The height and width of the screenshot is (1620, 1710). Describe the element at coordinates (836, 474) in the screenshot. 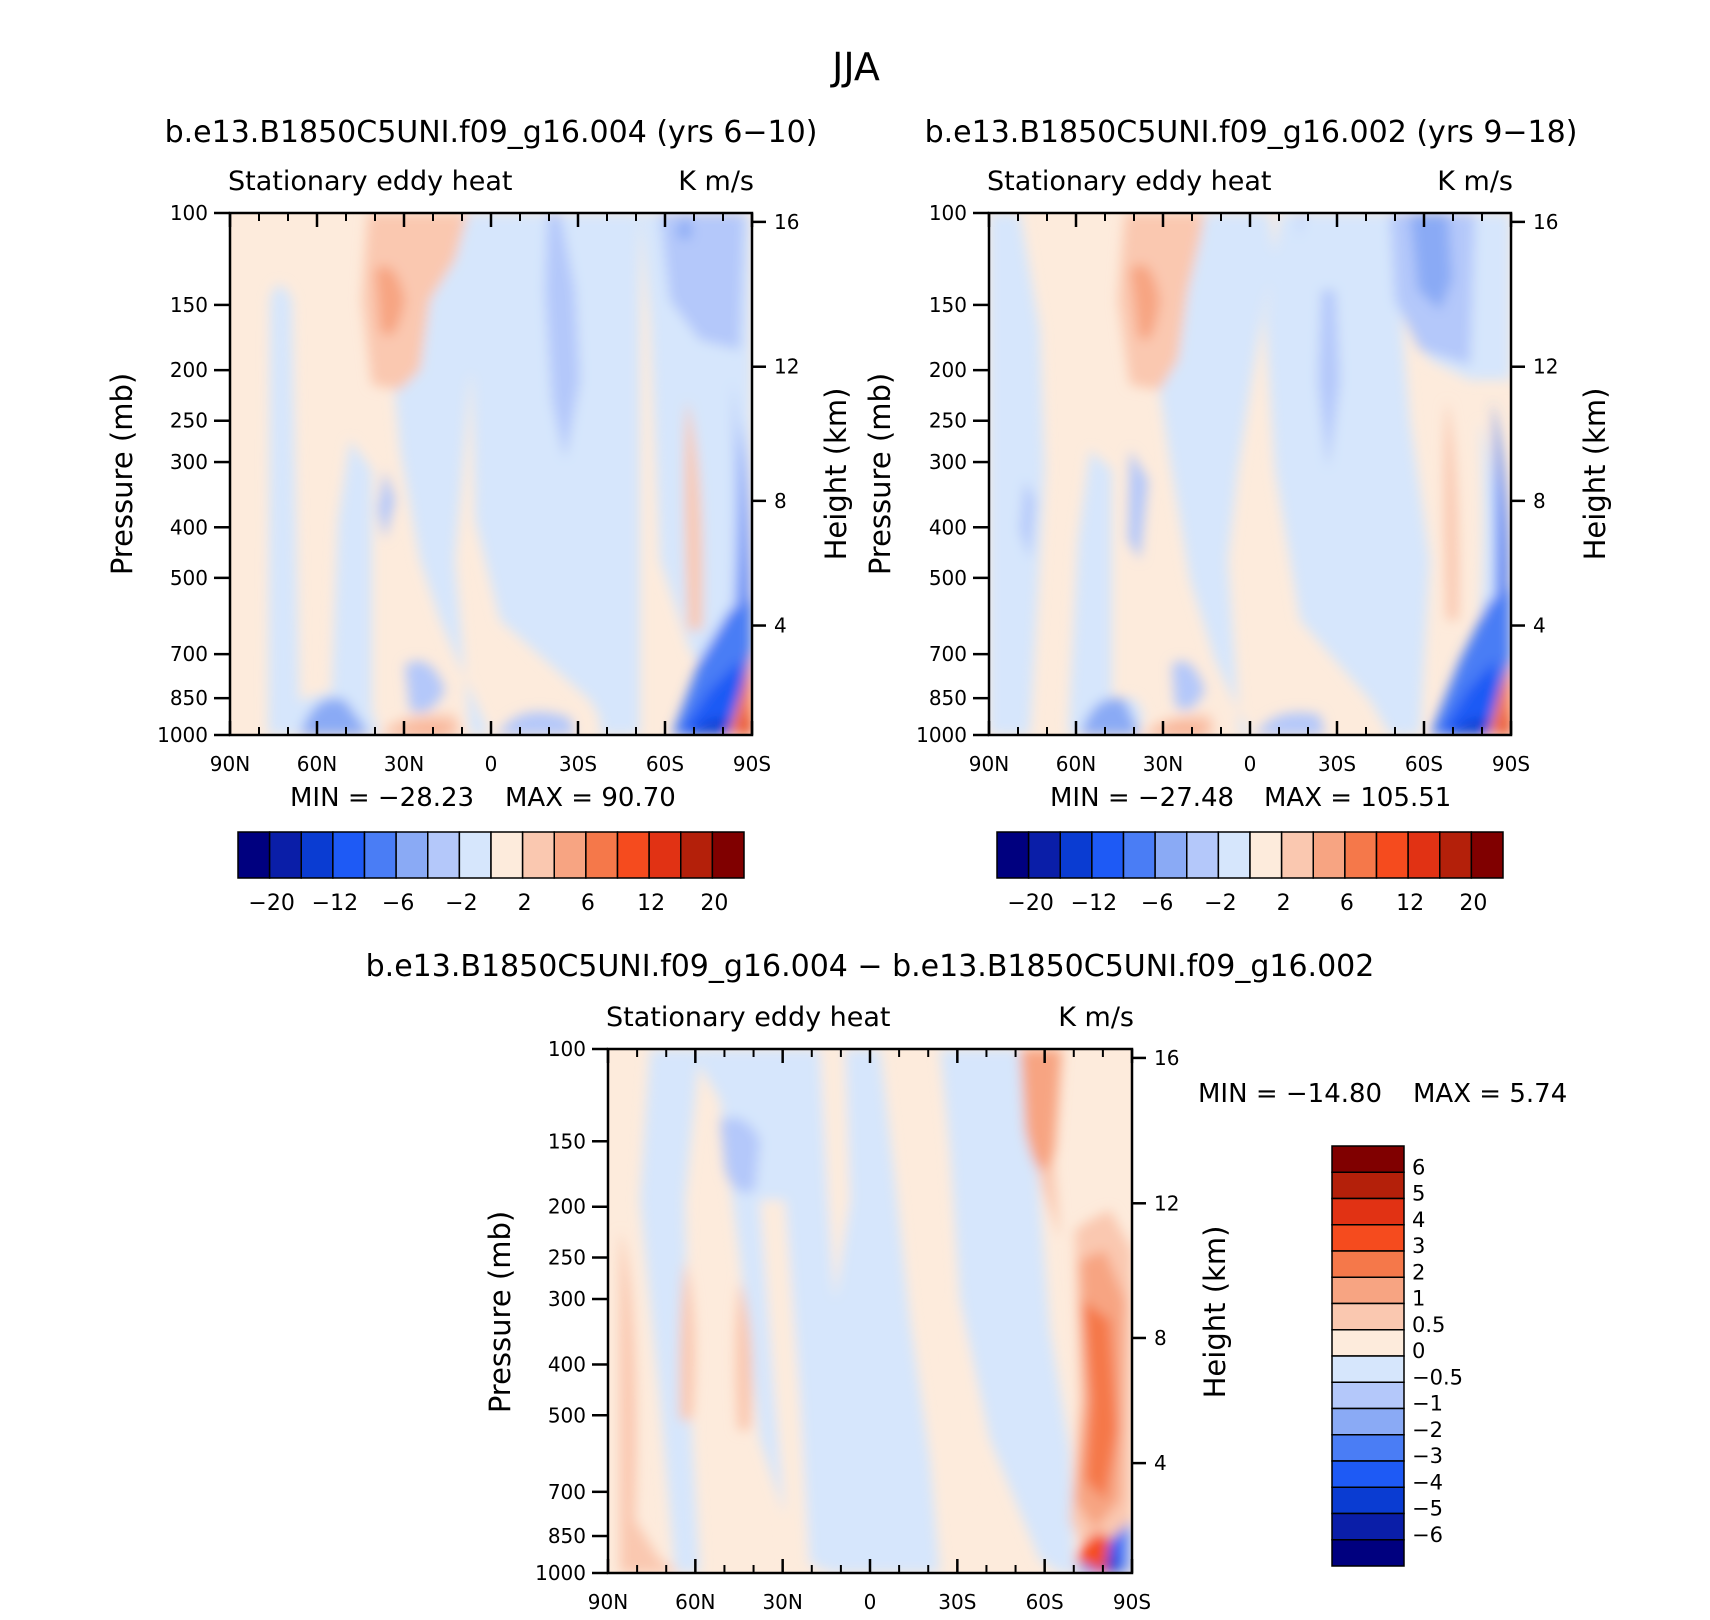

I see `panel-1-ylabel-right: Height (km)` at that location.